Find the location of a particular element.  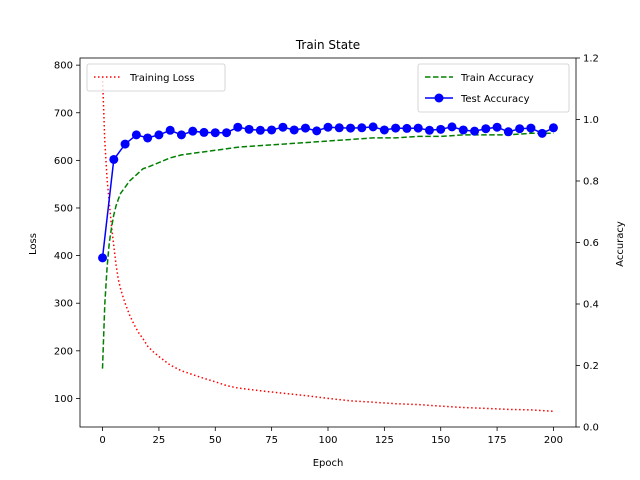

x-tick-label: 150 is located at coordinates (440, 440).